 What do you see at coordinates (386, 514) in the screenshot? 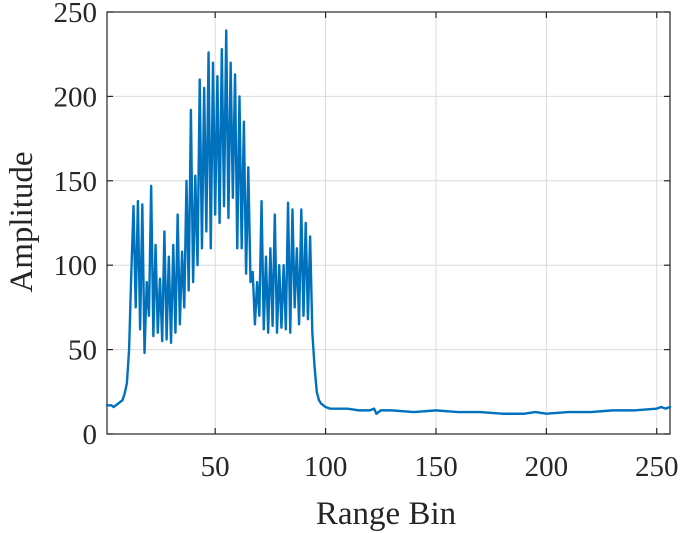
I see `x-axis-label: Range Bin` at bounding box center [386, 514].